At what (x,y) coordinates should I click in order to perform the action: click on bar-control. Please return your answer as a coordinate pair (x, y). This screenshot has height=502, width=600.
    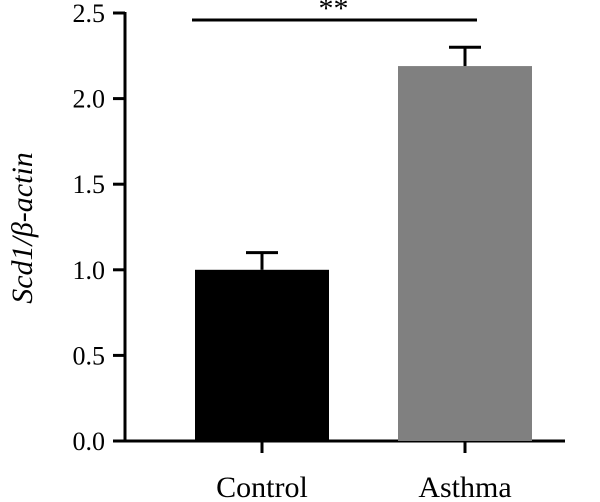
    Looking at the image, I should click on (262, 355).